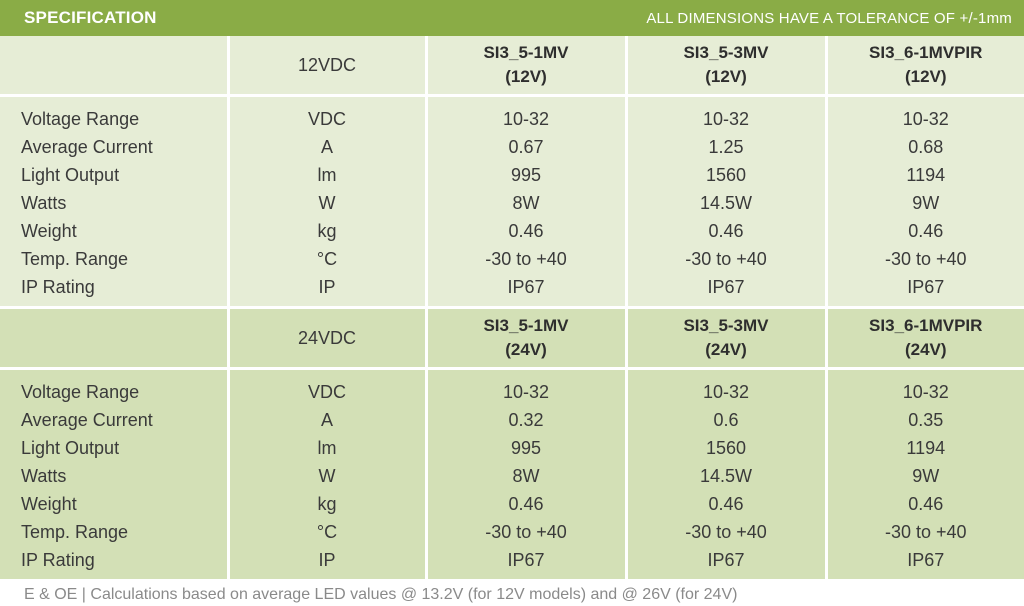 This screenshot has height=606, width=1024. I want to click on row-value: 0.67, so click(525, 147).